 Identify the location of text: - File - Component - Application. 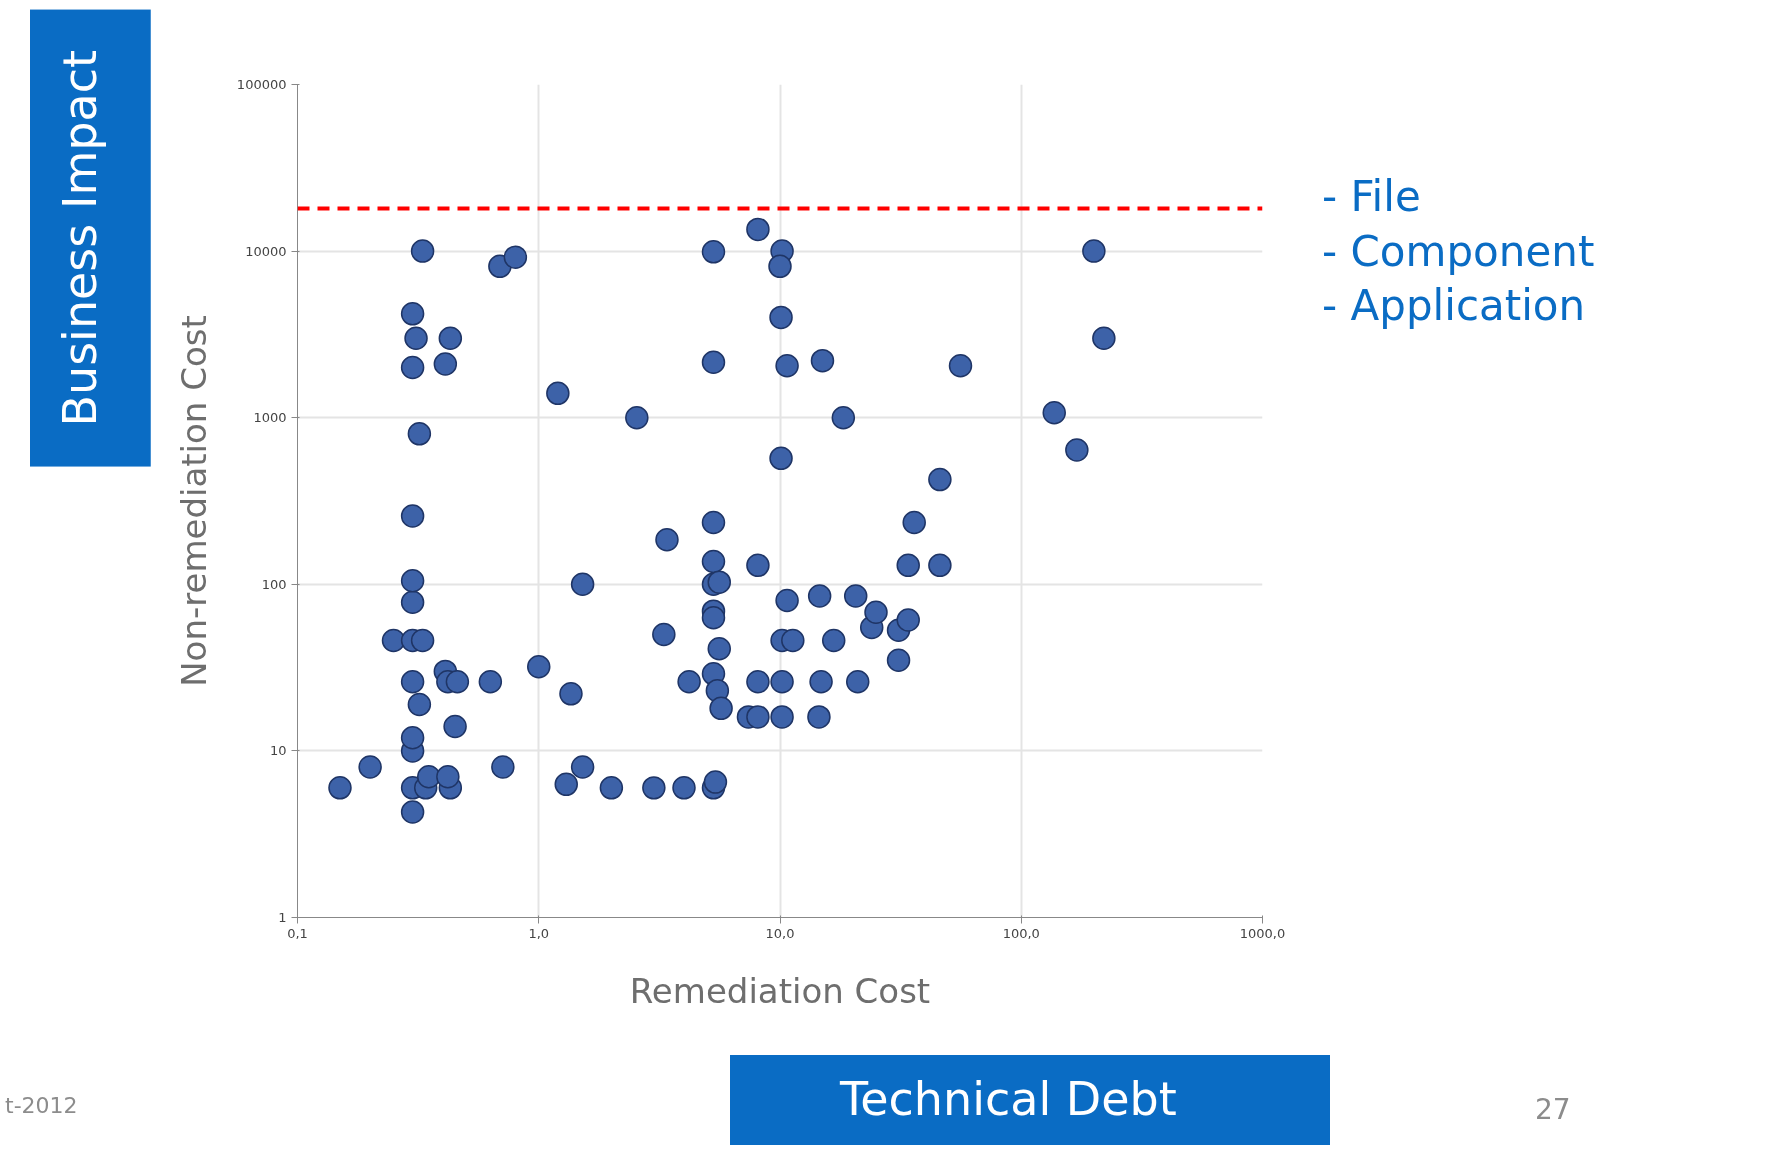
(1458, 252).